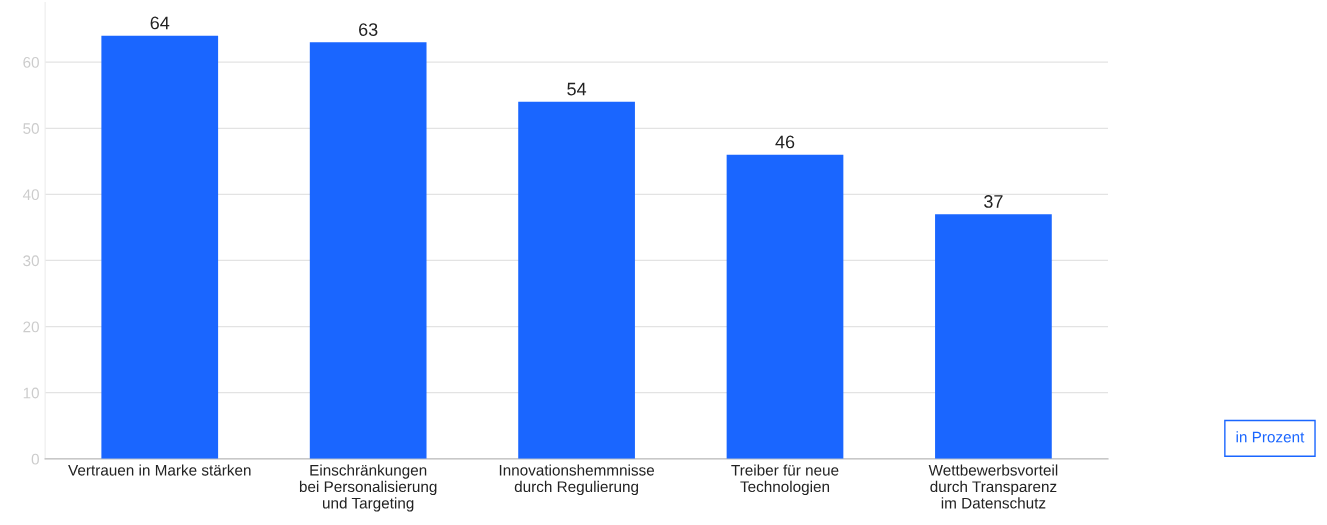  I want to click on data-label: 63, so click(368, 29).